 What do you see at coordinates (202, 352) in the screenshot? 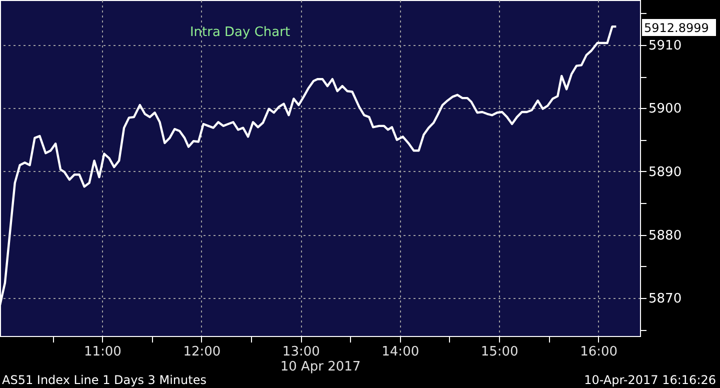
I see `x-tick-label: 12:00` at bounding box center [202, 352].